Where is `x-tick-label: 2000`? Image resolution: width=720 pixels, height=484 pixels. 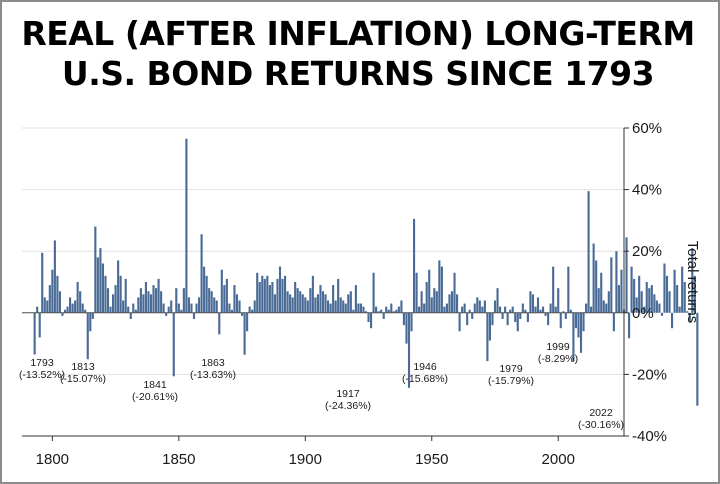
x-tick-label: 2000 is located at coordinates (558, 459).